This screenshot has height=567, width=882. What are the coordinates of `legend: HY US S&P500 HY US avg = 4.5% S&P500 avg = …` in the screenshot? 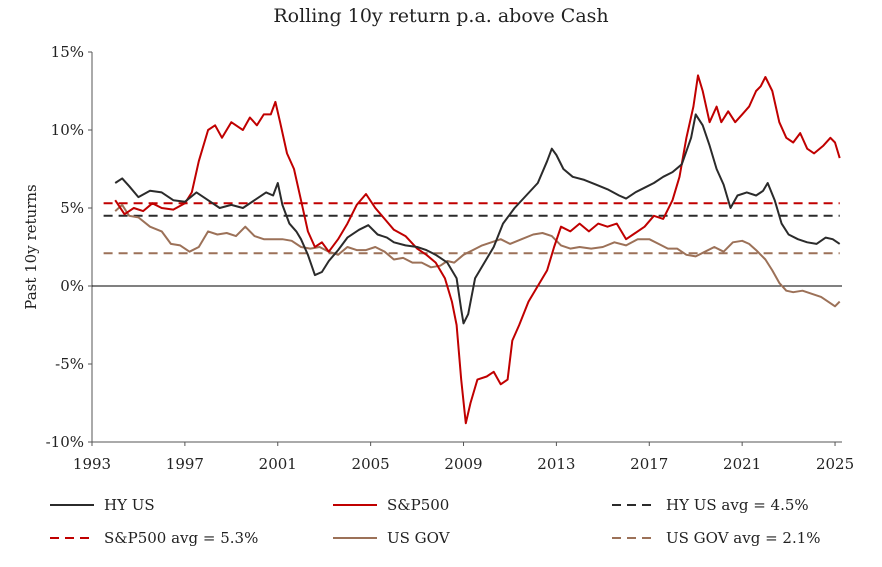 It's located at (435, 521).